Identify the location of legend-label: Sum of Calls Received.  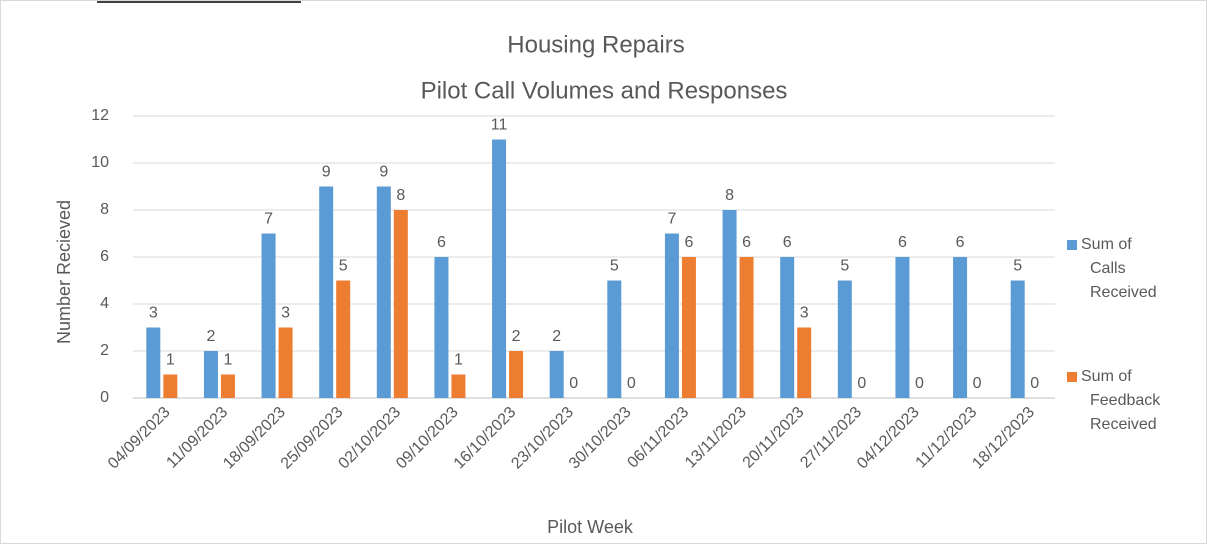
(1119, 268).